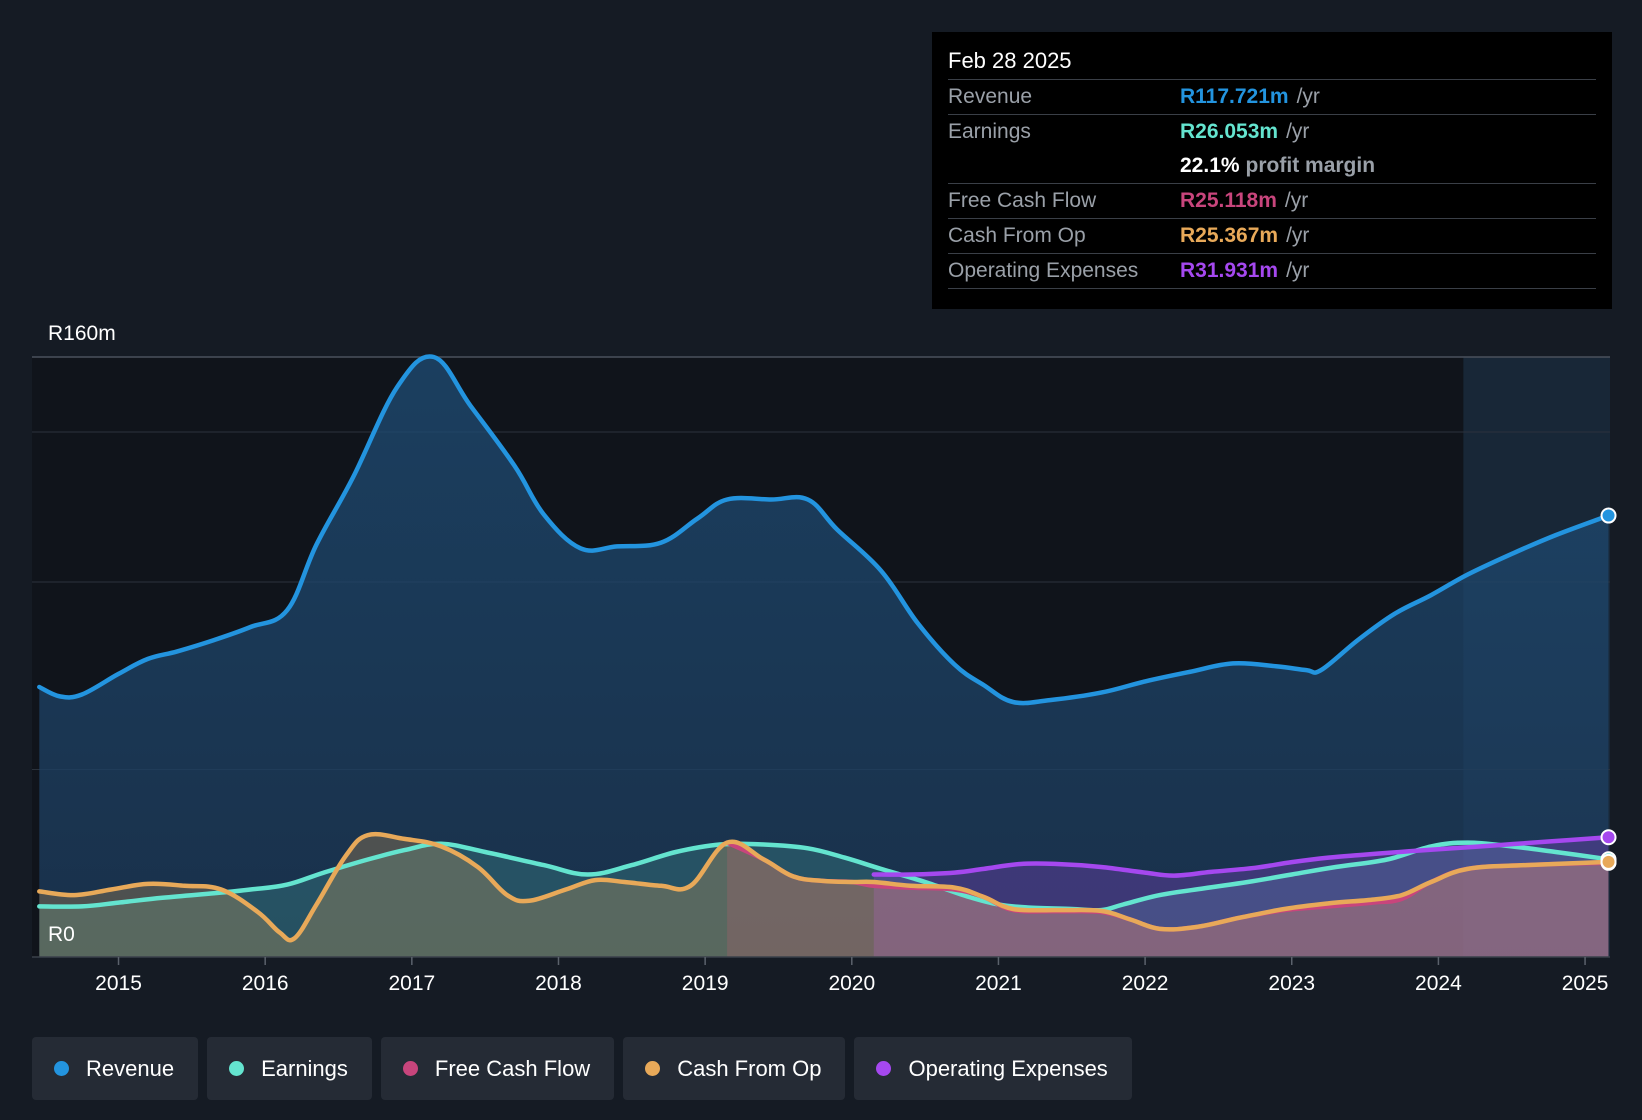 The image size is (1642, 1120). Describe the element at coordinates (989, 131) in the screenshot. I see `tooltip-label: Earnings` at that location.